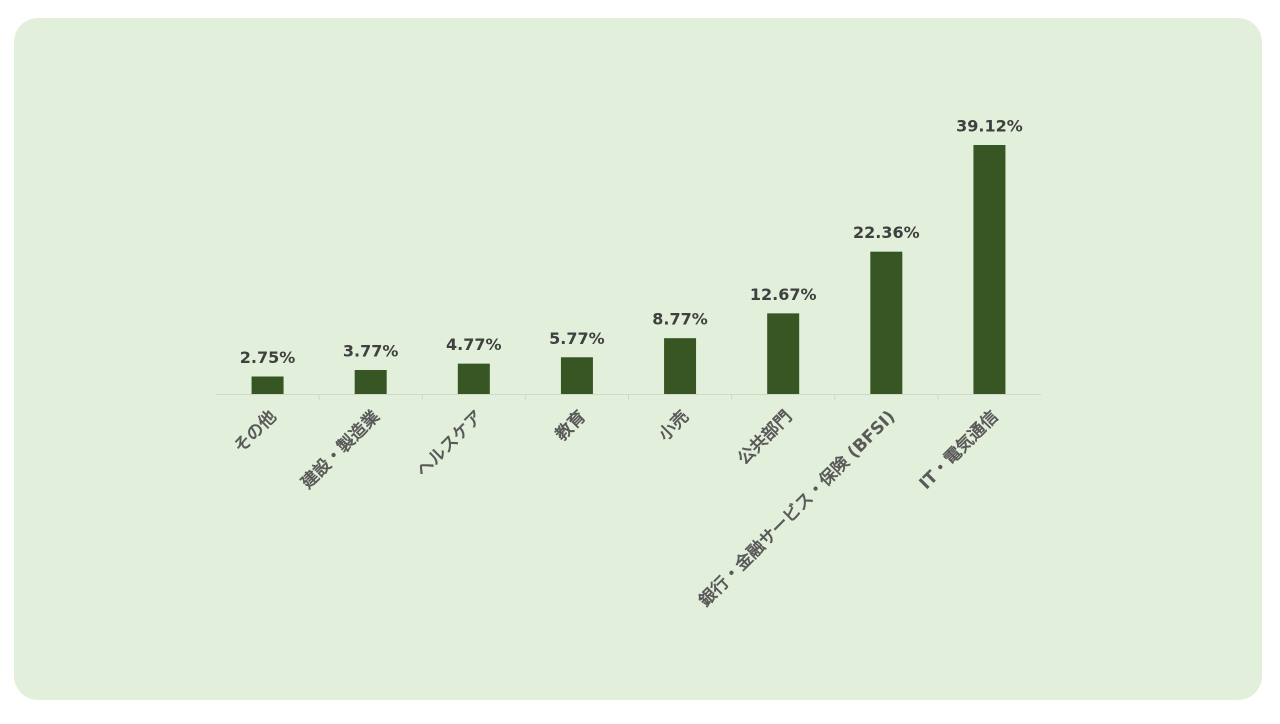 The width and height of the screenshot is (1280, 724). Describe the element at coordinates (989, 126) in the screenshot. I see `data-label: 39.12%` at that location.